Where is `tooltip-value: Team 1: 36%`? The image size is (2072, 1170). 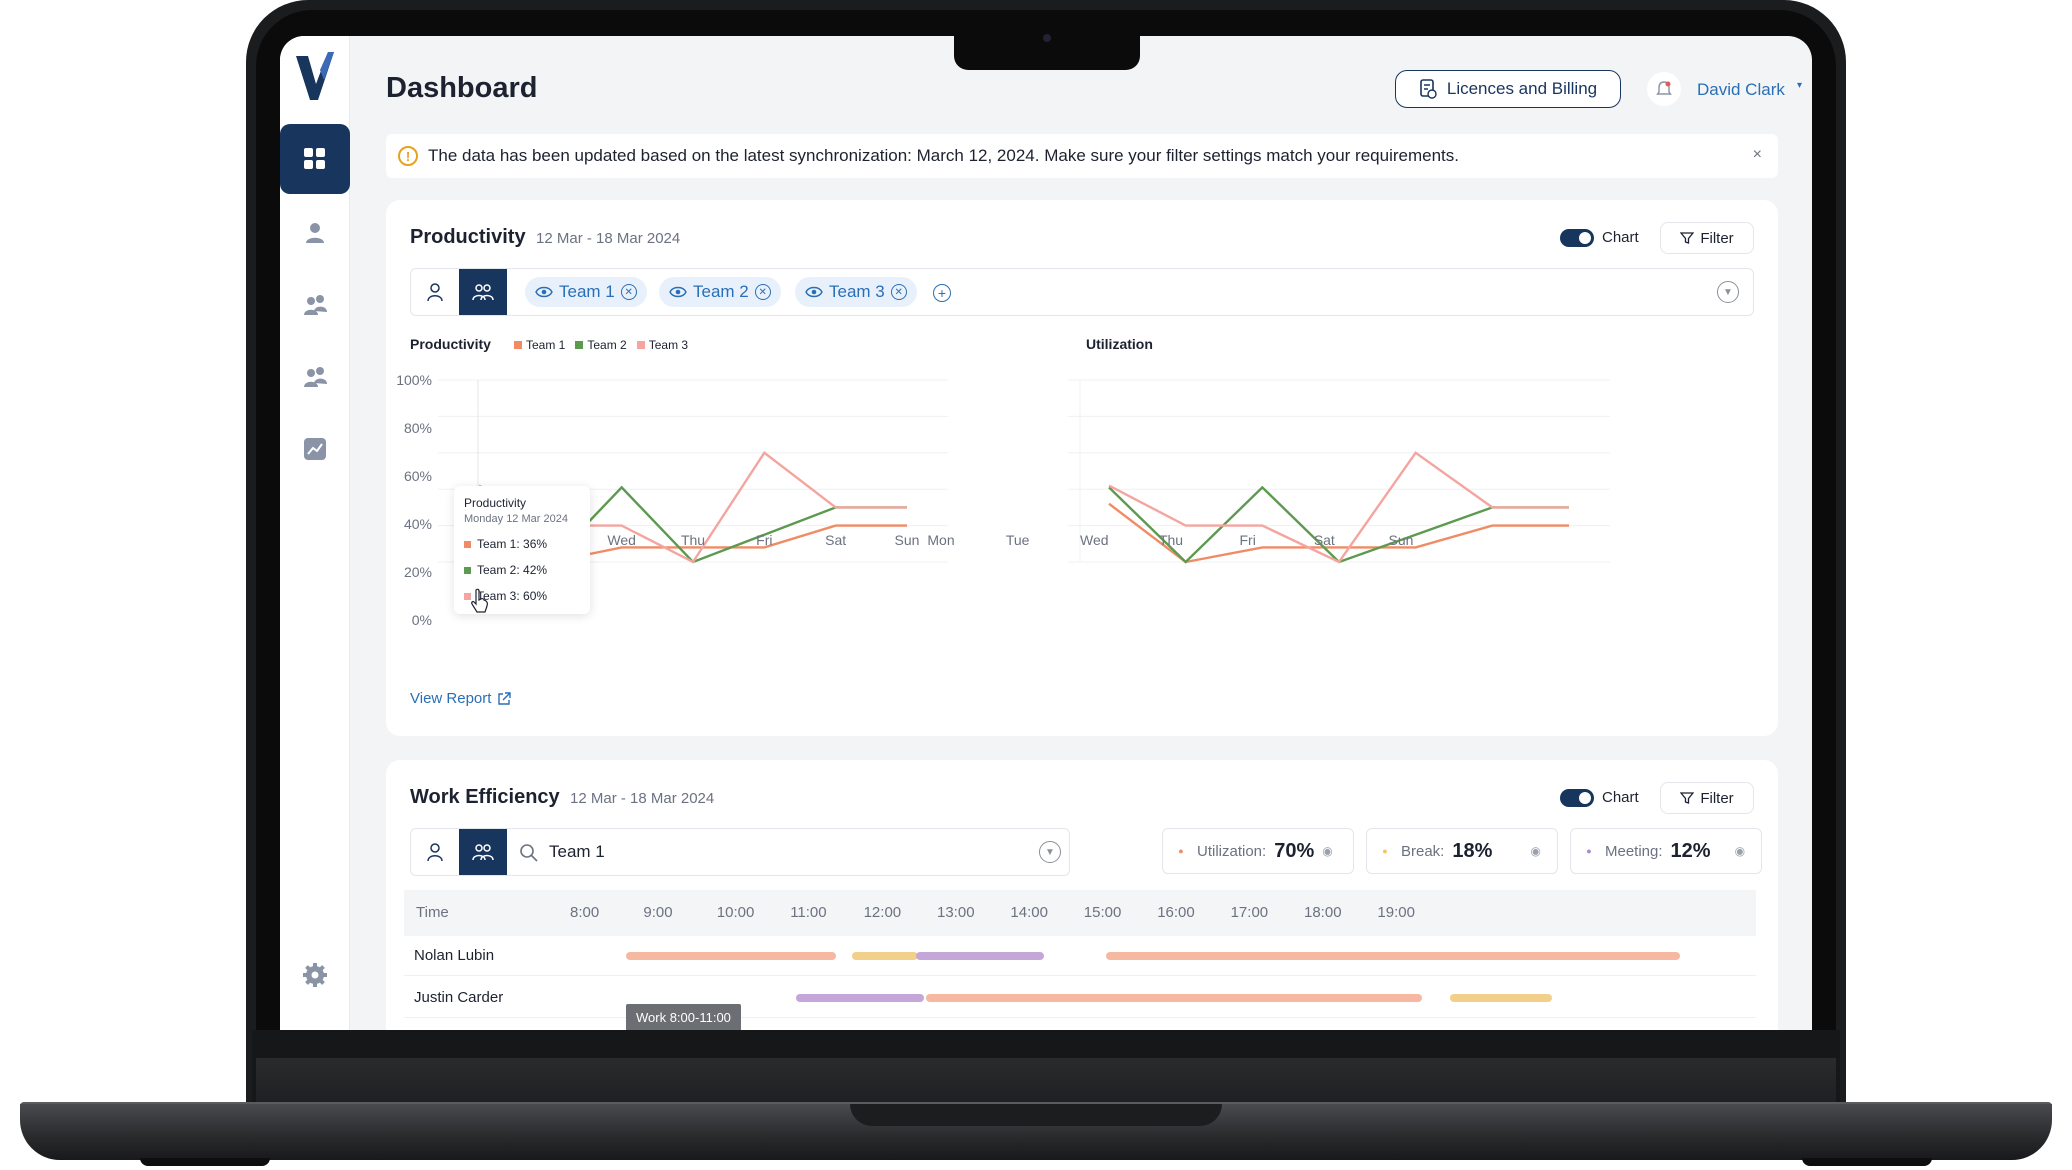 tooltip-value: Team 1: 36% is located at coordinates (512, 544).